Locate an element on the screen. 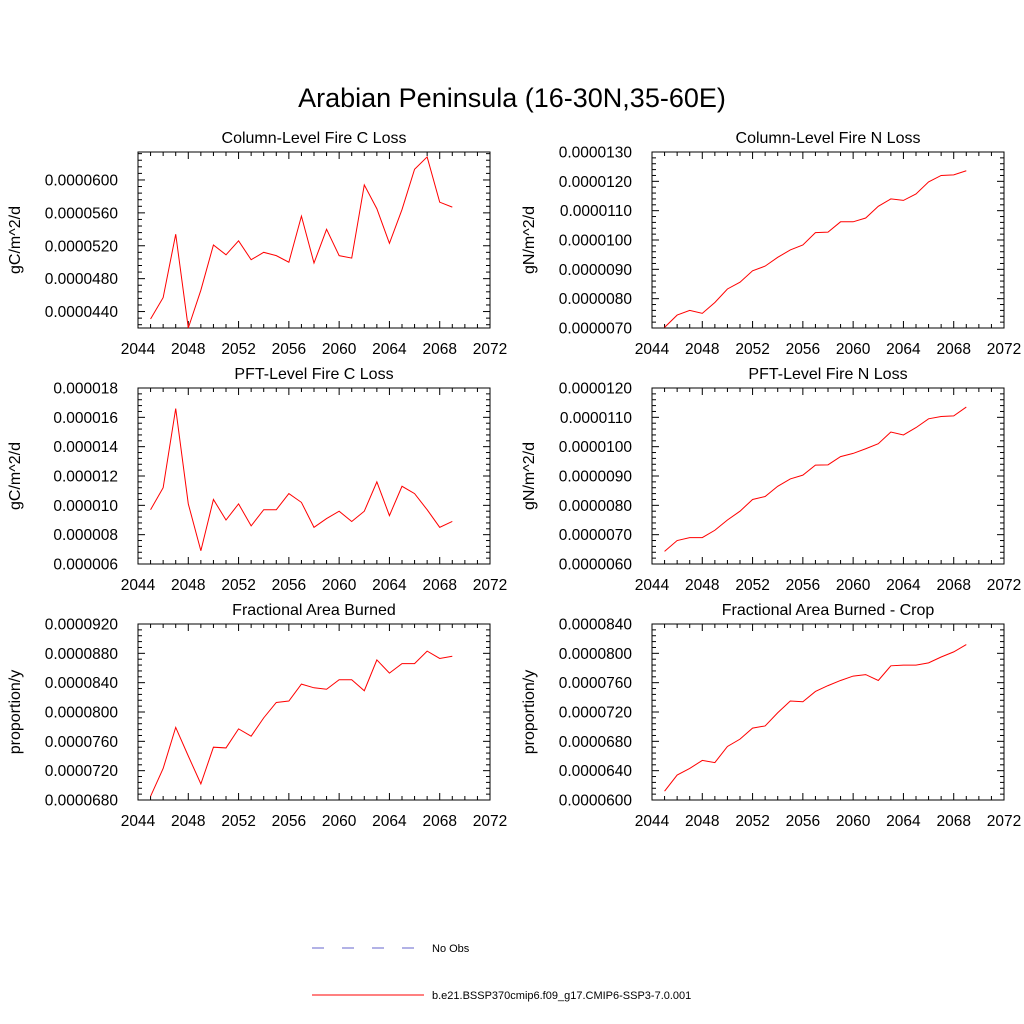 The image size is (1024, 1024). y-tick-label: 0.000008 is located at coordinates (85, 535).